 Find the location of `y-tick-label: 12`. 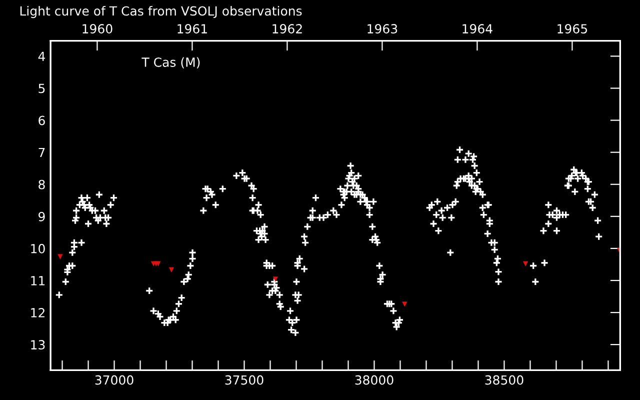

y-tick-label: 12 is located at coordinates (37, 313).